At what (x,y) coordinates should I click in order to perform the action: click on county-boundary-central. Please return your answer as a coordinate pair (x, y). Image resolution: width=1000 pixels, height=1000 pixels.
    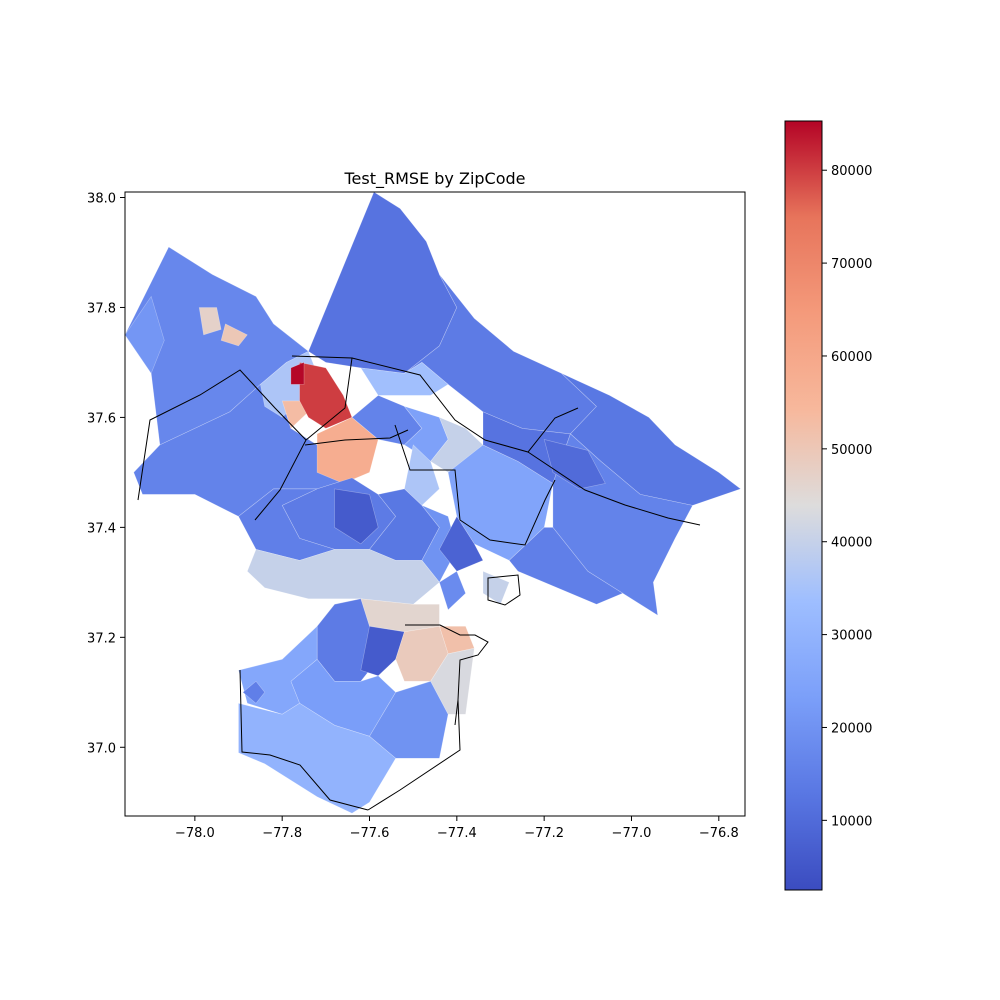
    Looking at the image, I should click on (475, 485).